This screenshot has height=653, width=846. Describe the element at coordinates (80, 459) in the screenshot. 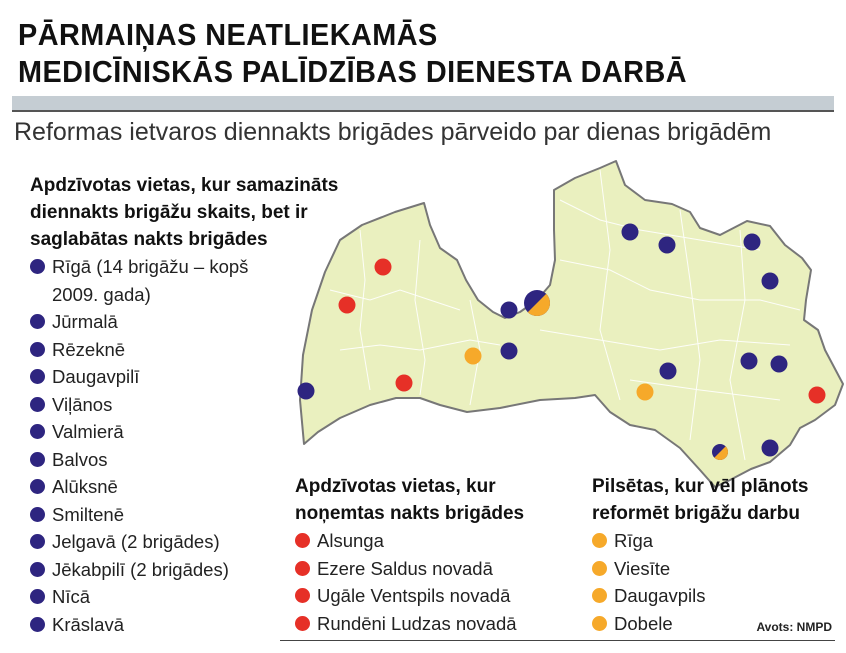

I see `legend-item-label: Balvos` at that location.